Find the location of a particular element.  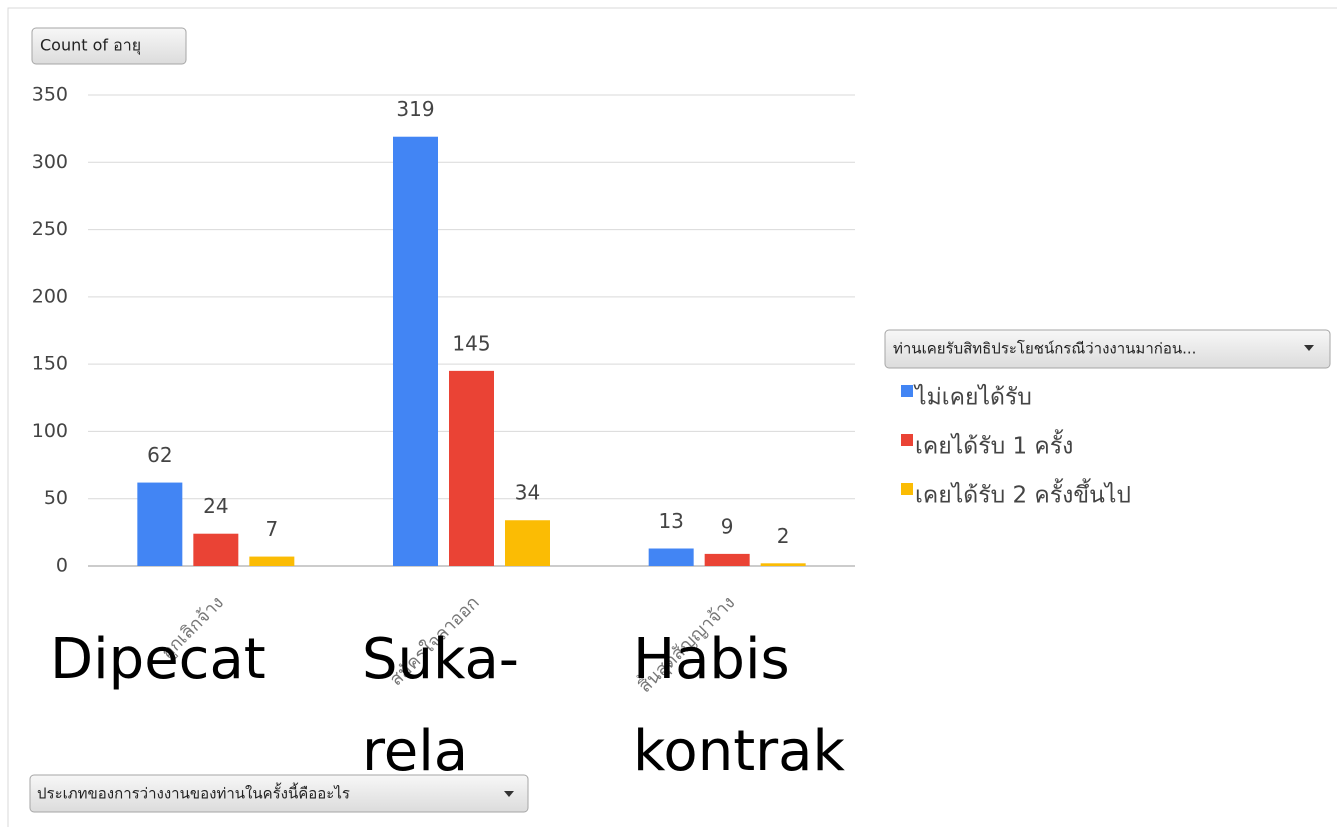

value-label: 2 is located at coordinates (783, 536).